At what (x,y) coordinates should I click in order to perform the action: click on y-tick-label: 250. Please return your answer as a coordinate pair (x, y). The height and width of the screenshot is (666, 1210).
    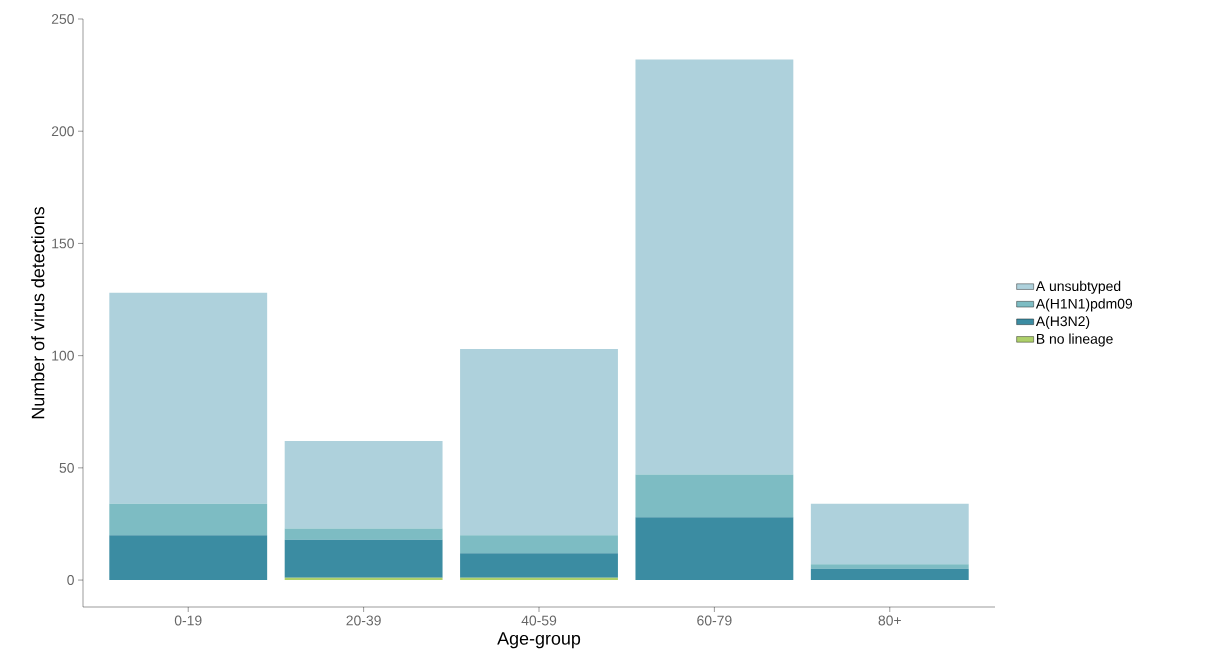
    Looking at the image, I should click on (62, 19).